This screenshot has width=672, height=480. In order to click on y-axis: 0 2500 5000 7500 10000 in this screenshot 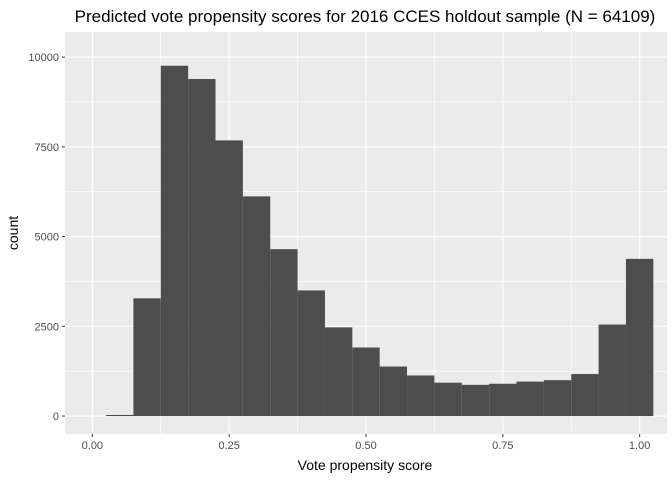, I will do `click(46, 237)`.